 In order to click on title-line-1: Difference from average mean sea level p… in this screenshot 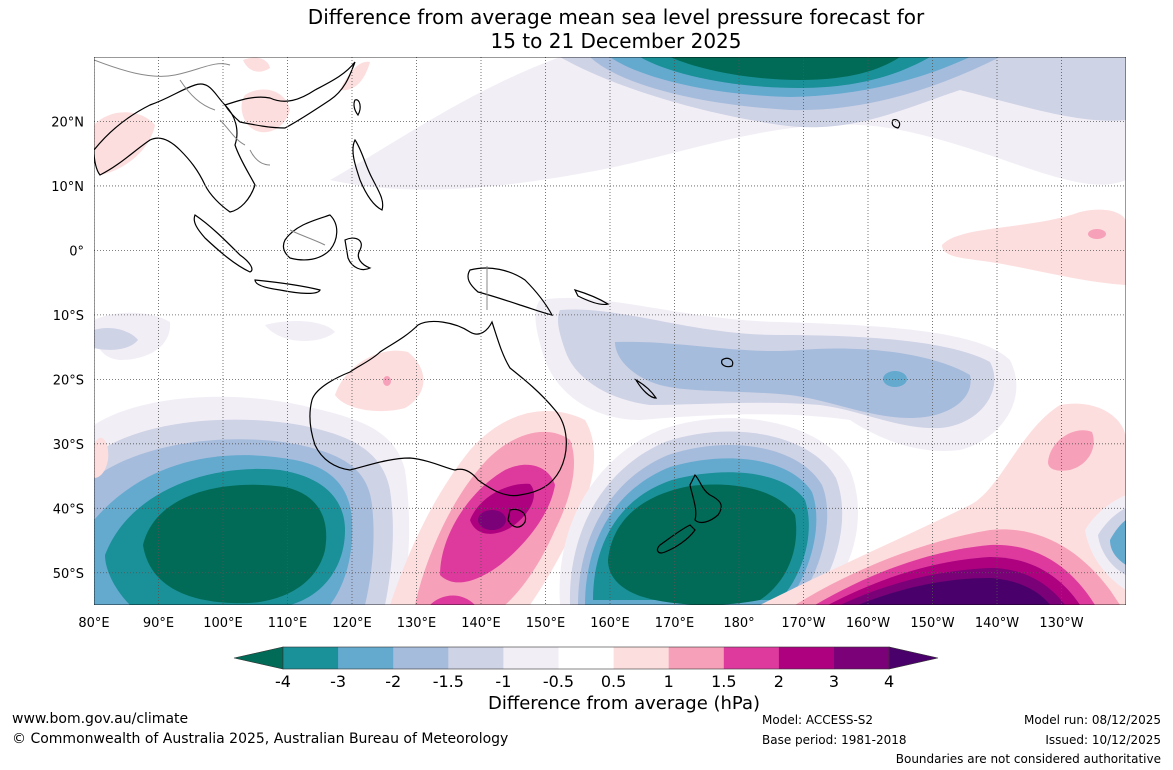, I will do `click(616, 17)`.